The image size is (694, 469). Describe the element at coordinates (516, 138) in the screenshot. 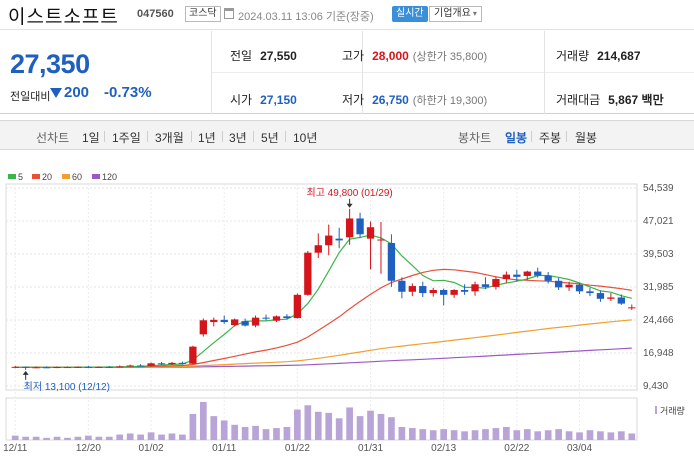

I see `candle-daily: 일봉` at that location.